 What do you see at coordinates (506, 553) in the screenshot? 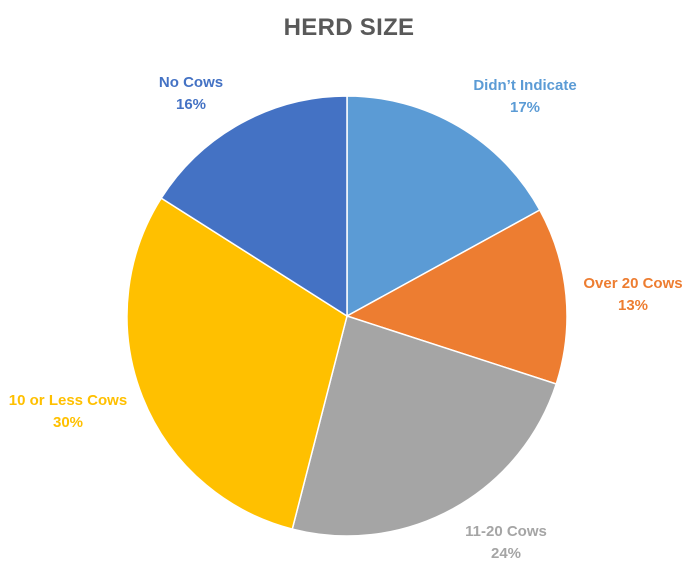
I see `slice-value-11-20-cows: 24%` at bounding box center [506, 553].